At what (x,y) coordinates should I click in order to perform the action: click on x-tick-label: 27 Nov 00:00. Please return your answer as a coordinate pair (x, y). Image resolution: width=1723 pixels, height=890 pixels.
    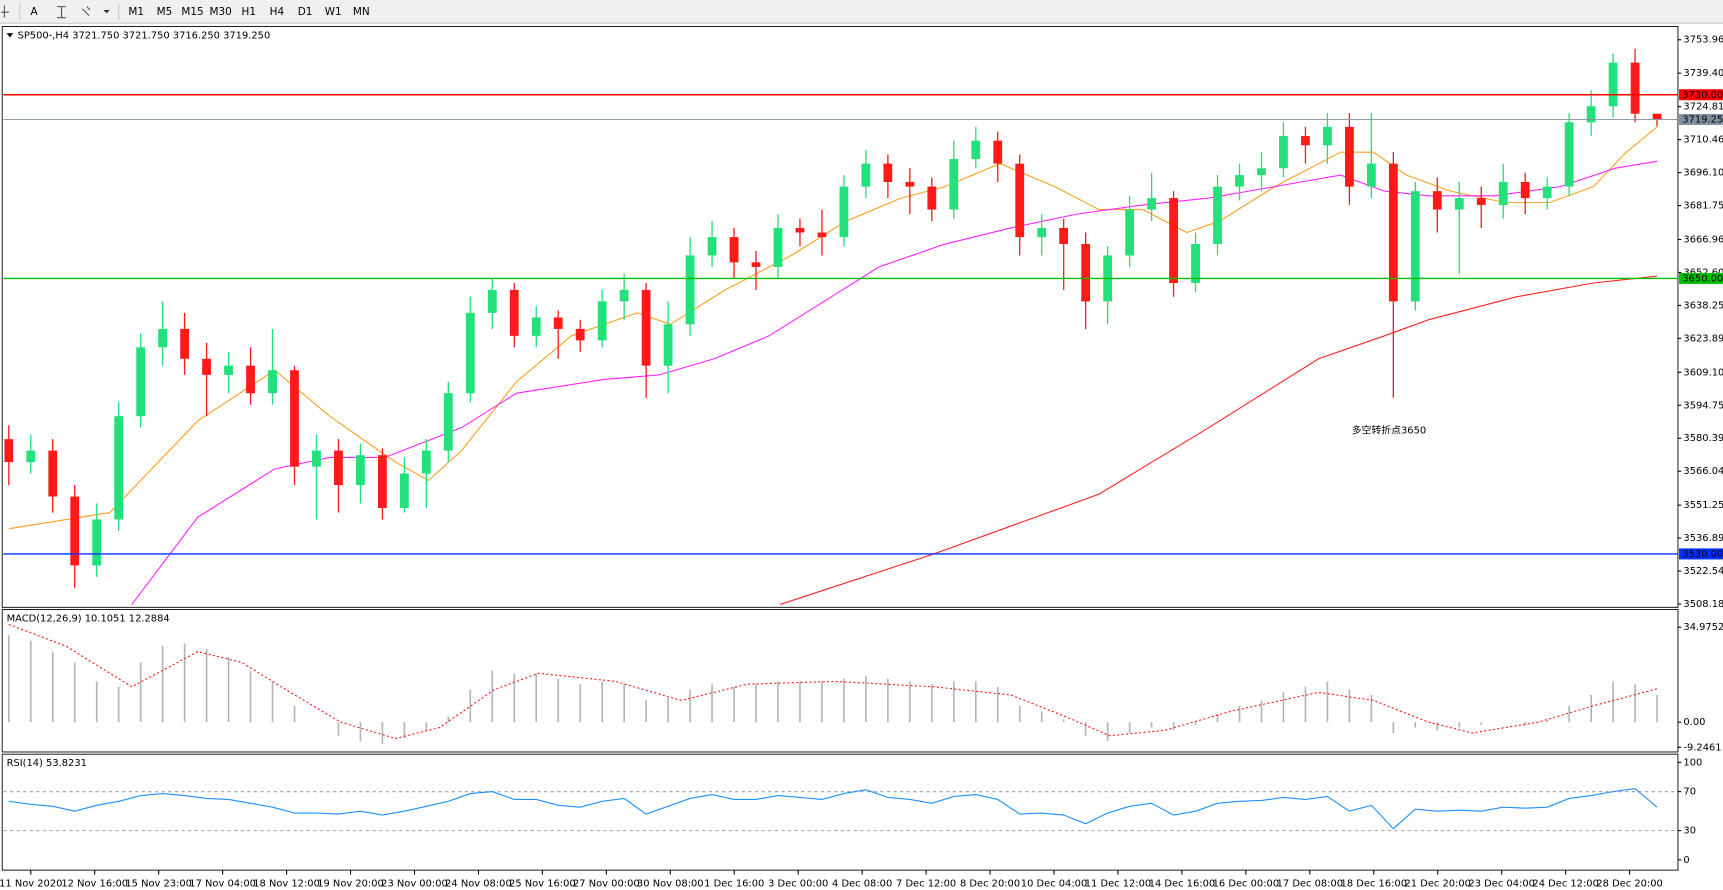
    Looking at the image, I should click on (606, 883).